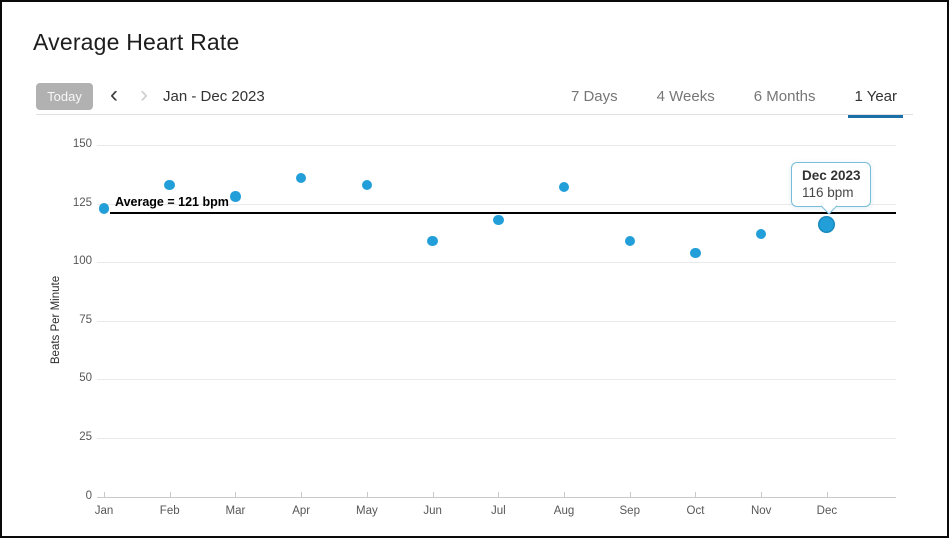 The height and width of the screenshot is (538, 949). Describe the element at coordinates (301, 510) in the screenshot. I see `x-tick-label: Apr` at that location.